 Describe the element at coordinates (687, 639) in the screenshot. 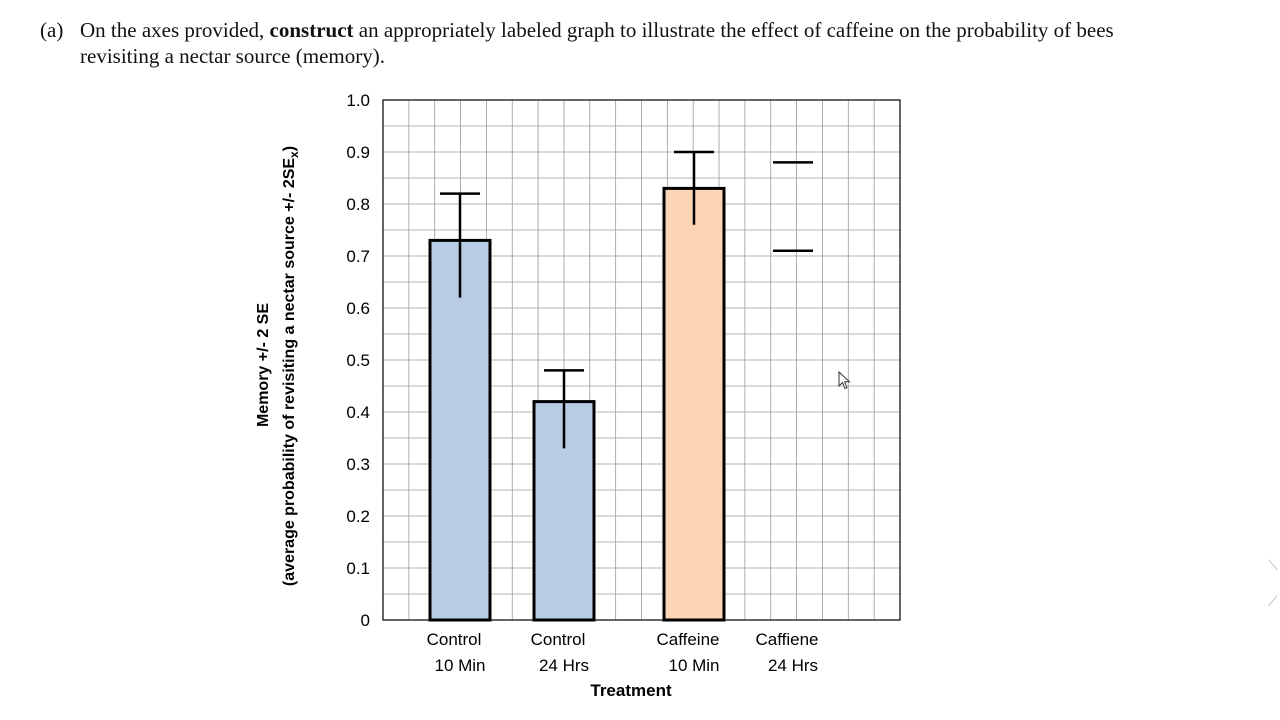

I see `x-category-label-line1: Caffeine` at that location.